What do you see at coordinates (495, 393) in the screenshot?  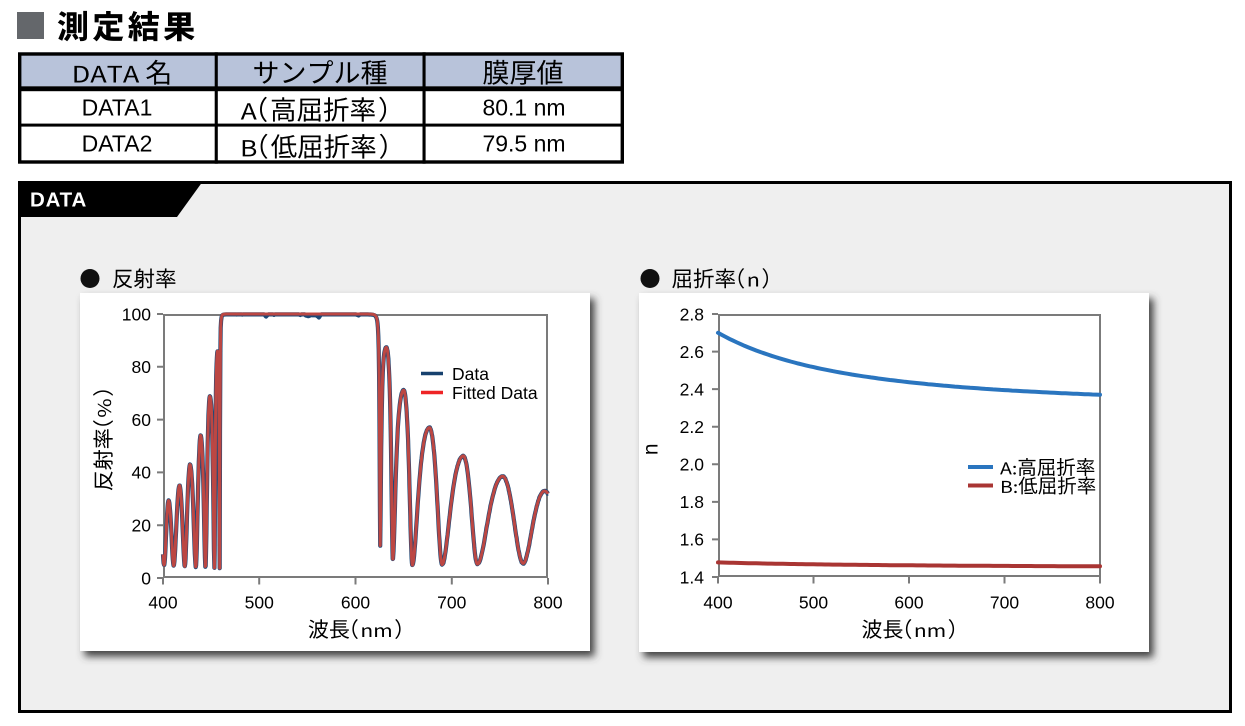 I see `svg-text: Fitted Data` at bounding box center [495, 393].